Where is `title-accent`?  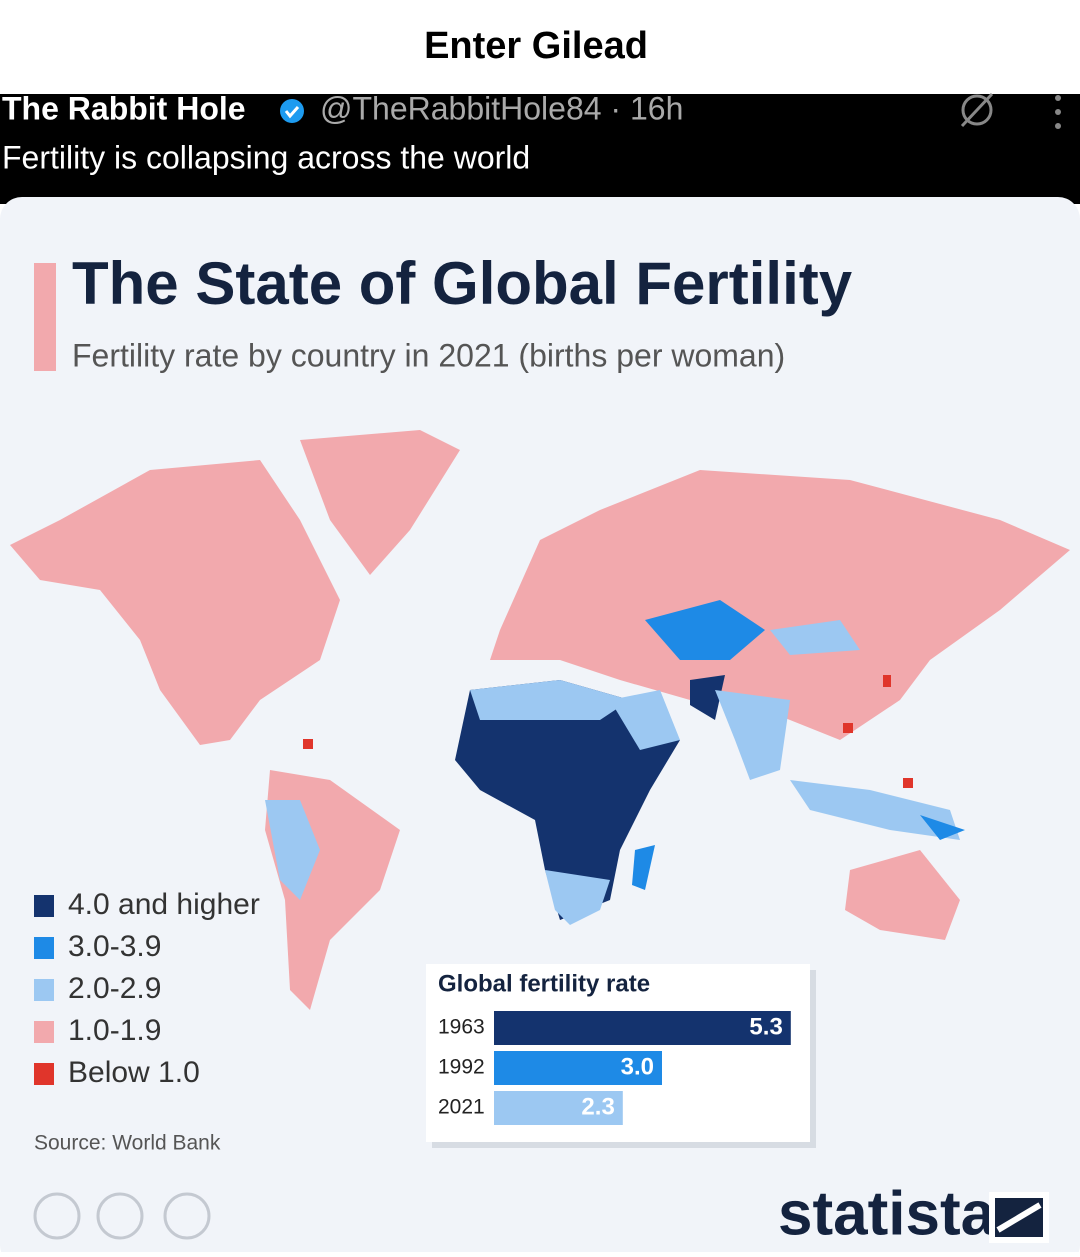 title-accent is located at coordinates (45, 317).